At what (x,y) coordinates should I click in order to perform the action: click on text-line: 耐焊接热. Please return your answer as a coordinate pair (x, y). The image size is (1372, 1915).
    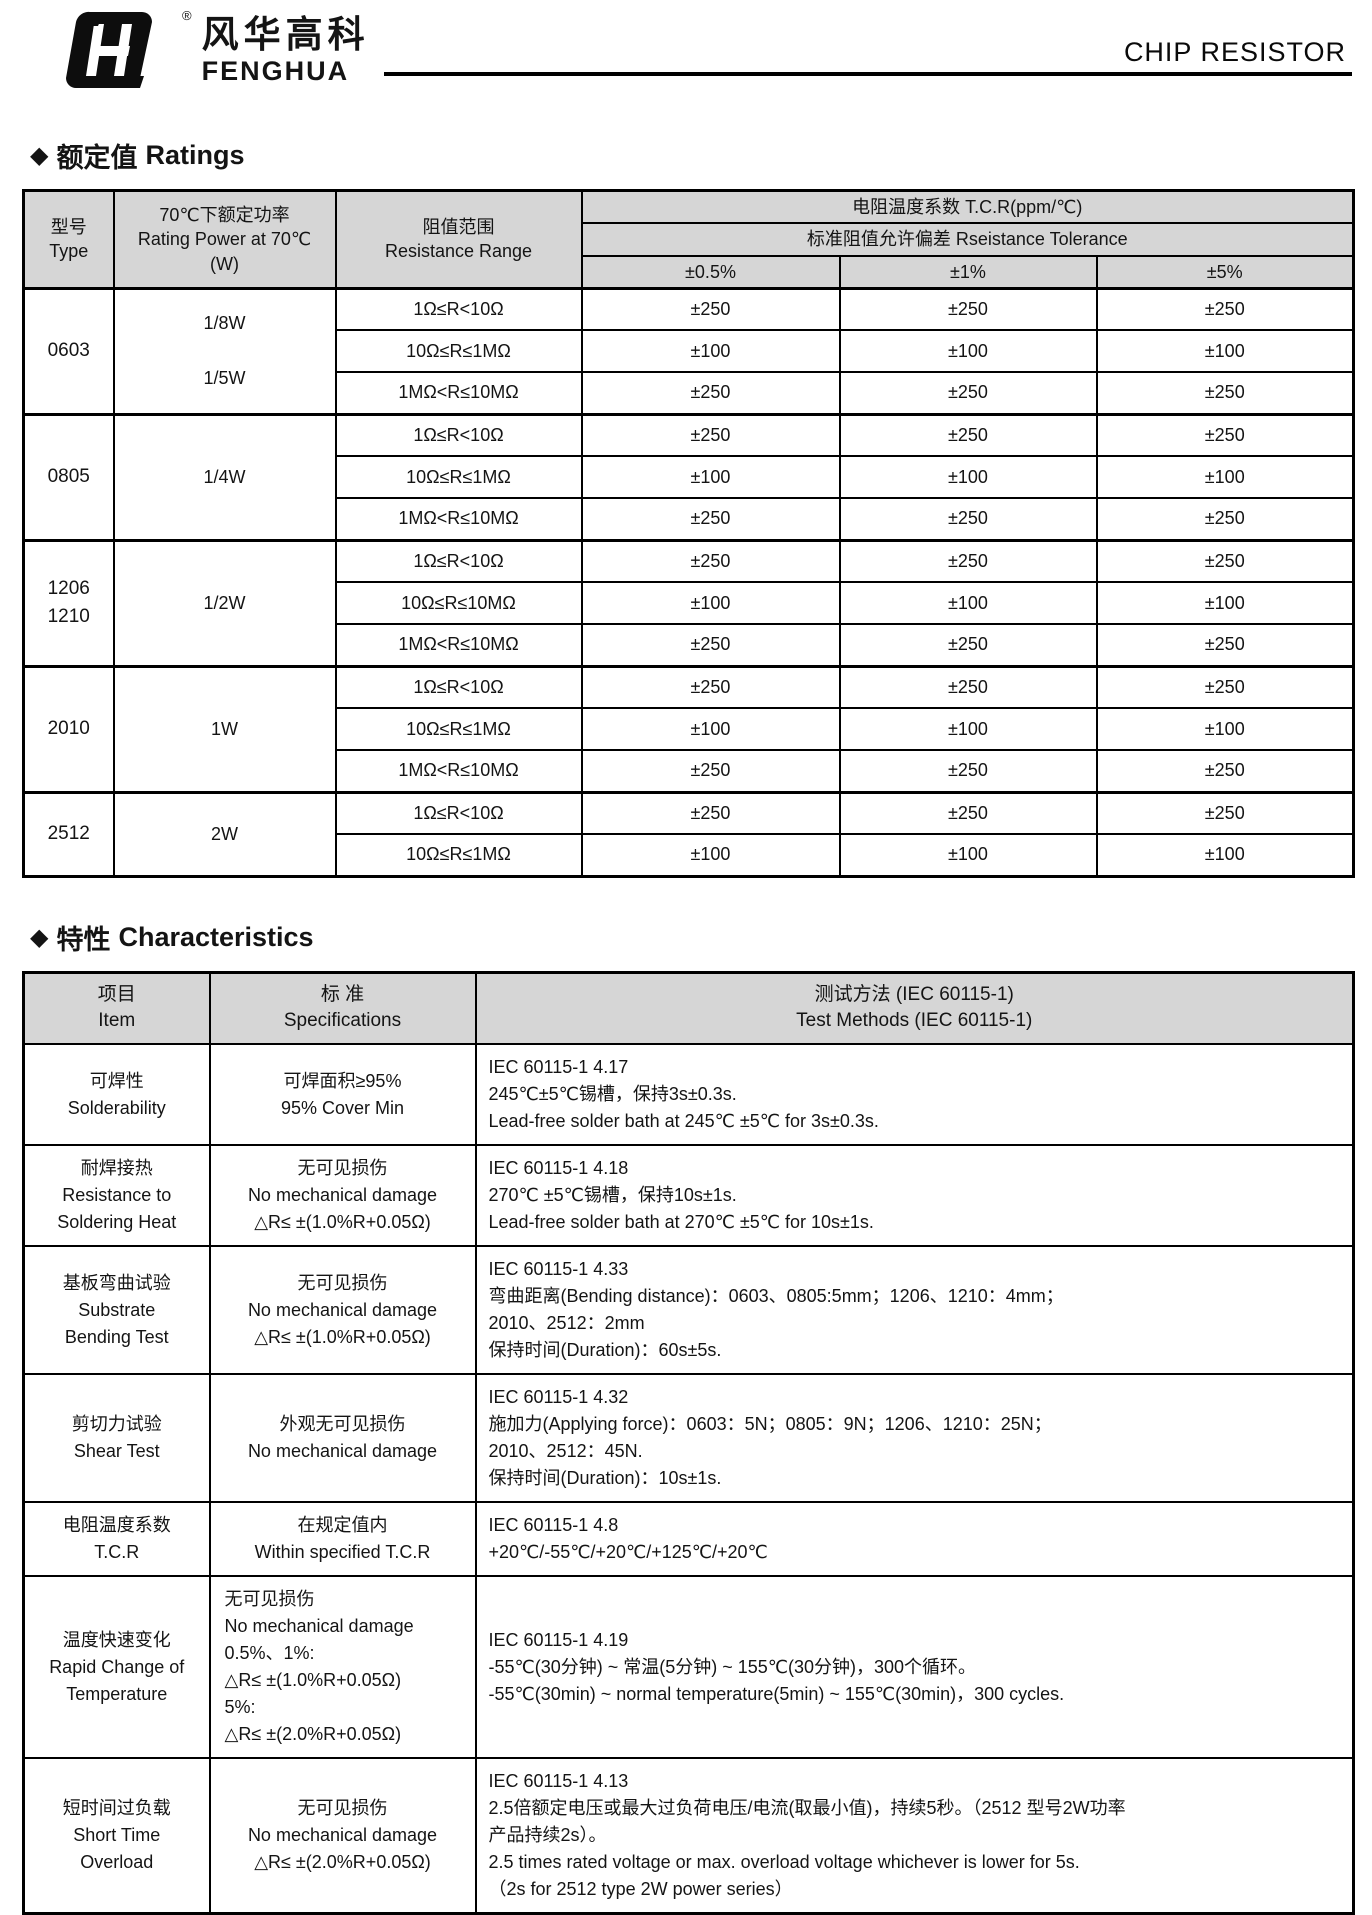
    Looking at the image, I should click on (116, 1168).